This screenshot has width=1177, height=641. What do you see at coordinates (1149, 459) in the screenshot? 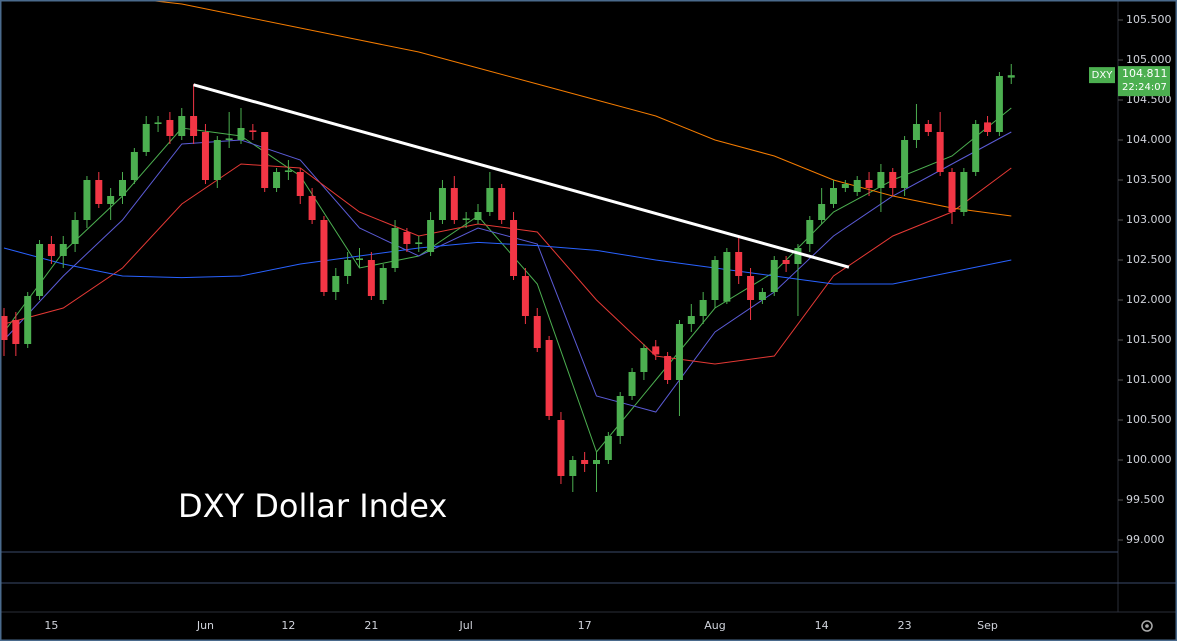
I see `y-tick-label: 100.000` at bounding box center [1149, 459].